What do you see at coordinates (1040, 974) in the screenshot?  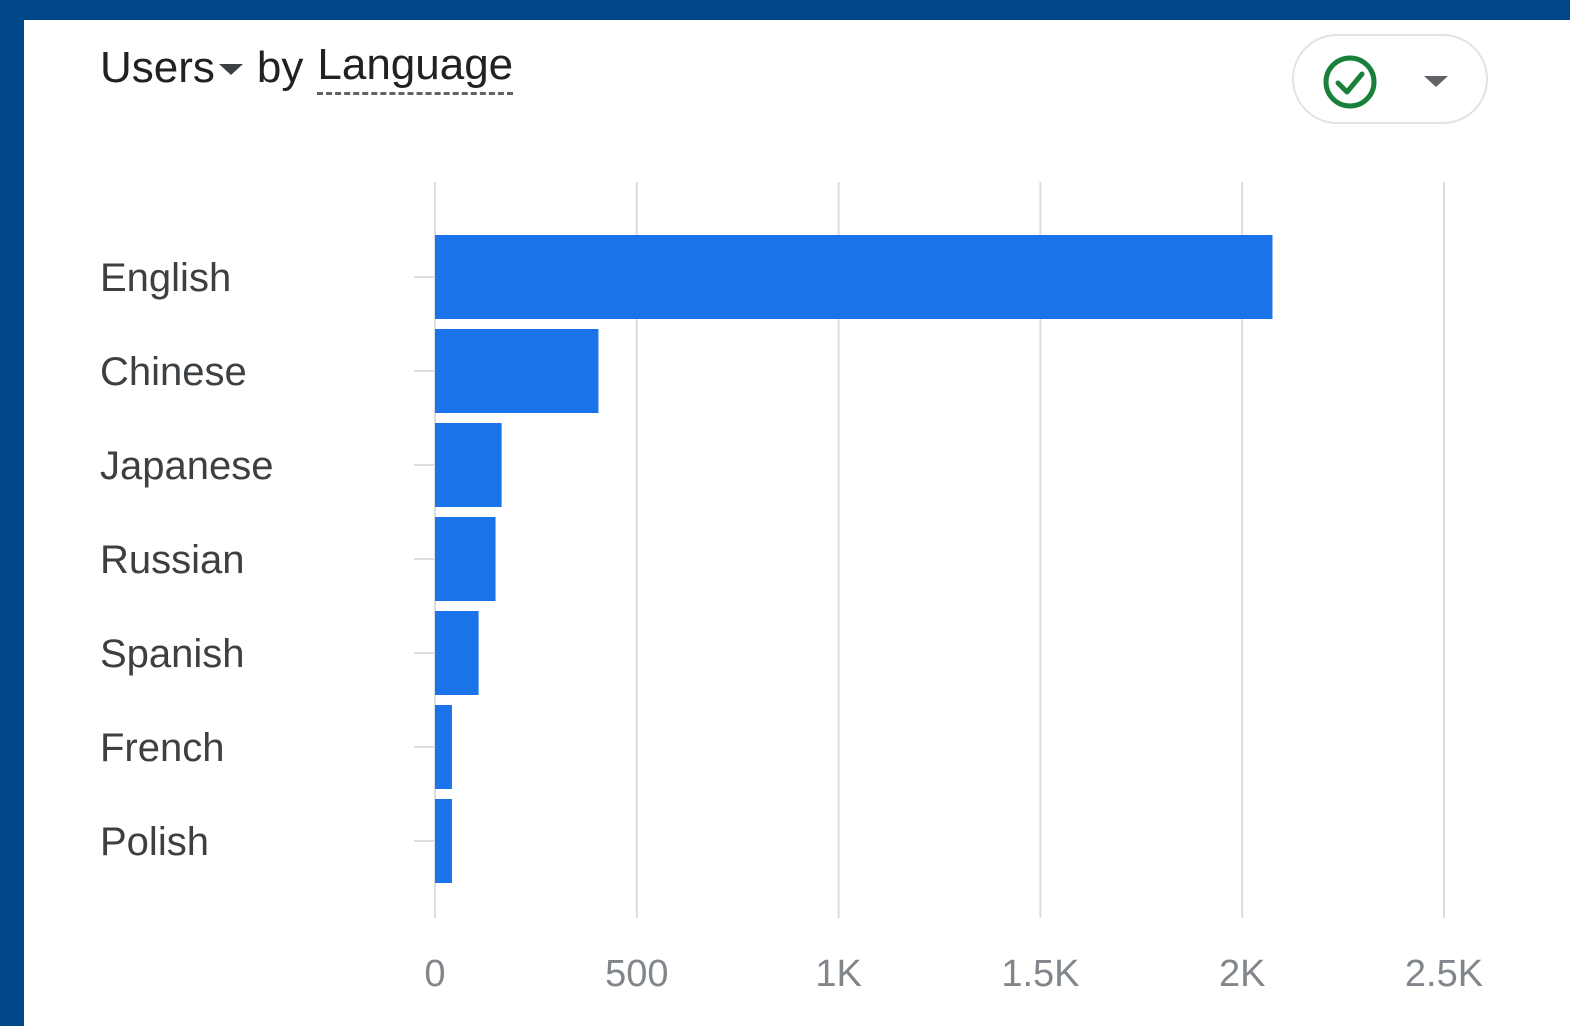 I see `x-tick-label: 1.5K` at bounding box center [1040, 974].